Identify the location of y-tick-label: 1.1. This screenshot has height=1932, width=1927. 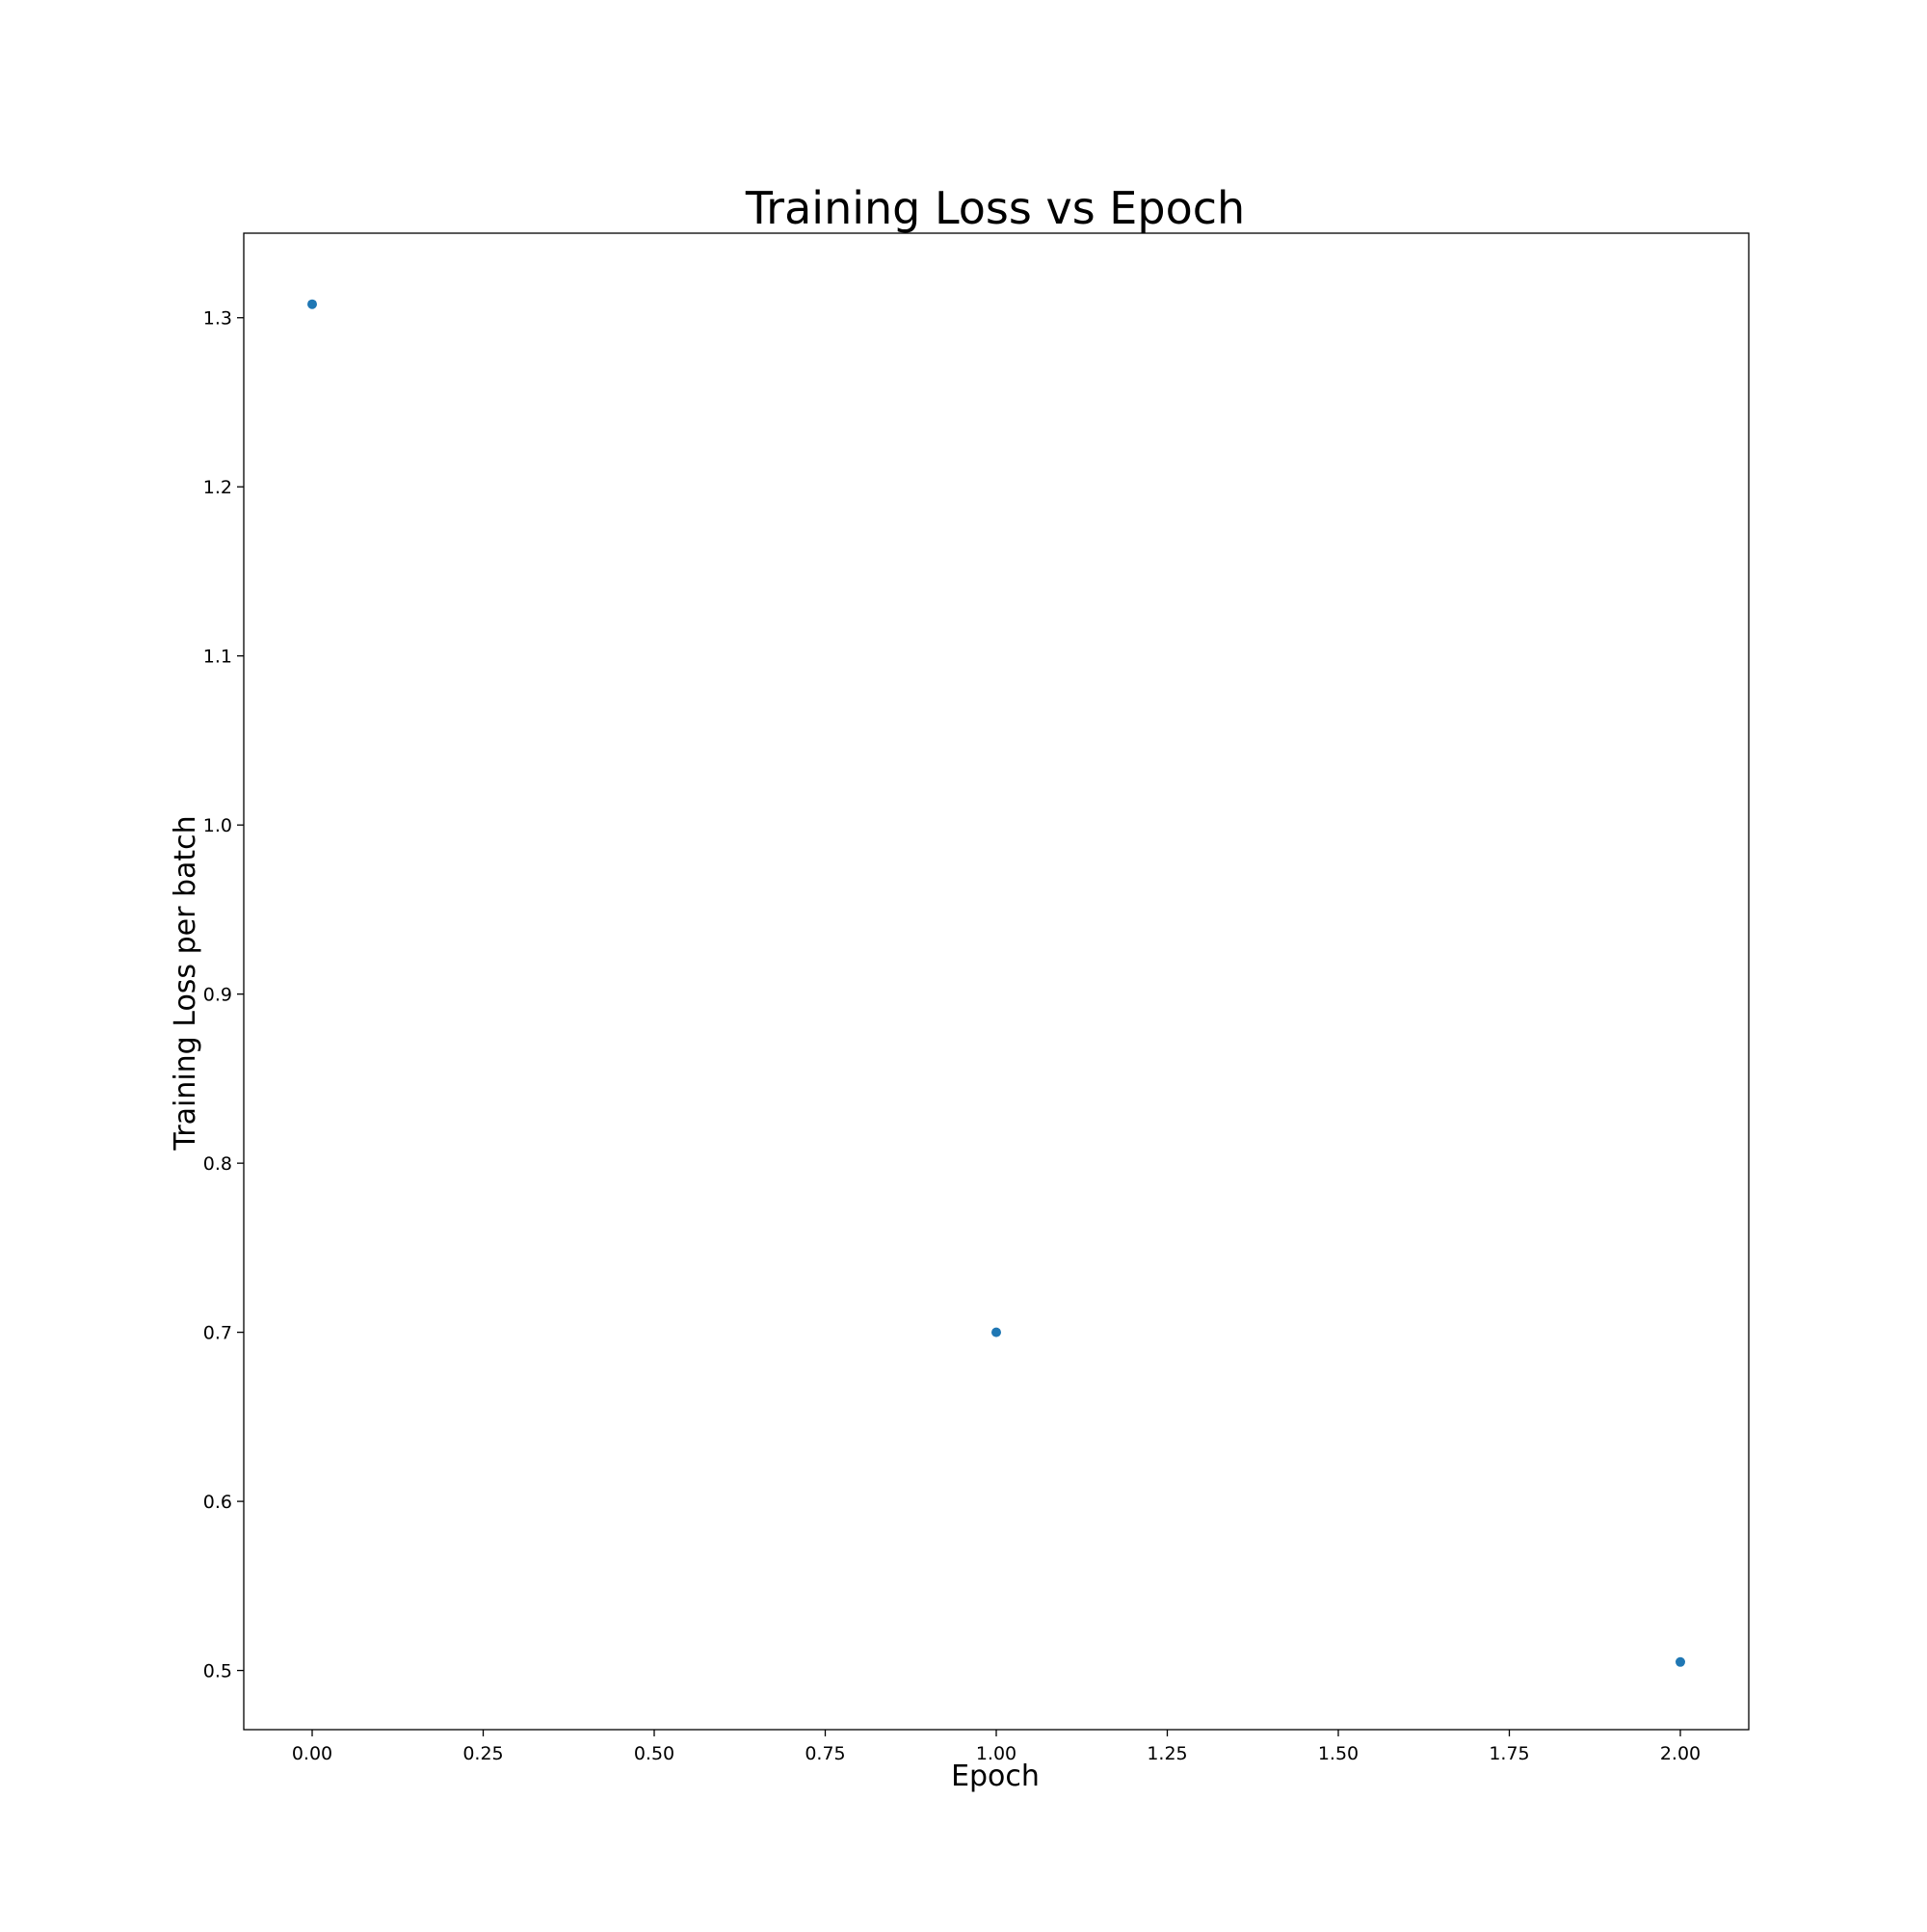
(217, 657).